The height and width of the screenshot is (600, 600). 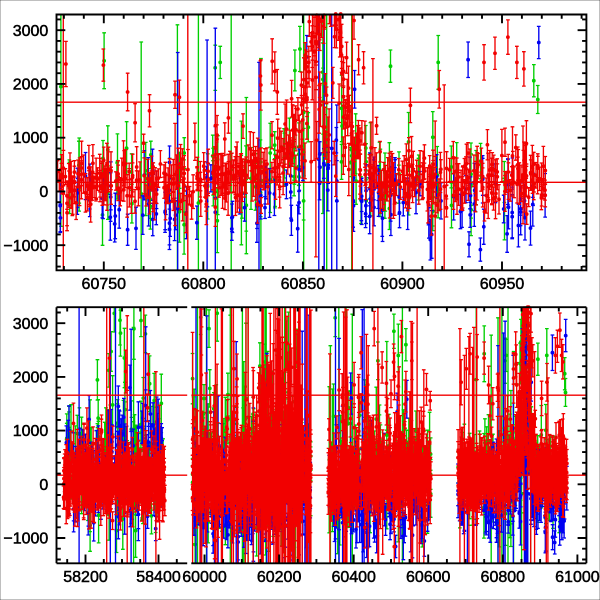 I want to click on svg-text: 60400, so click(x=353, y=577).